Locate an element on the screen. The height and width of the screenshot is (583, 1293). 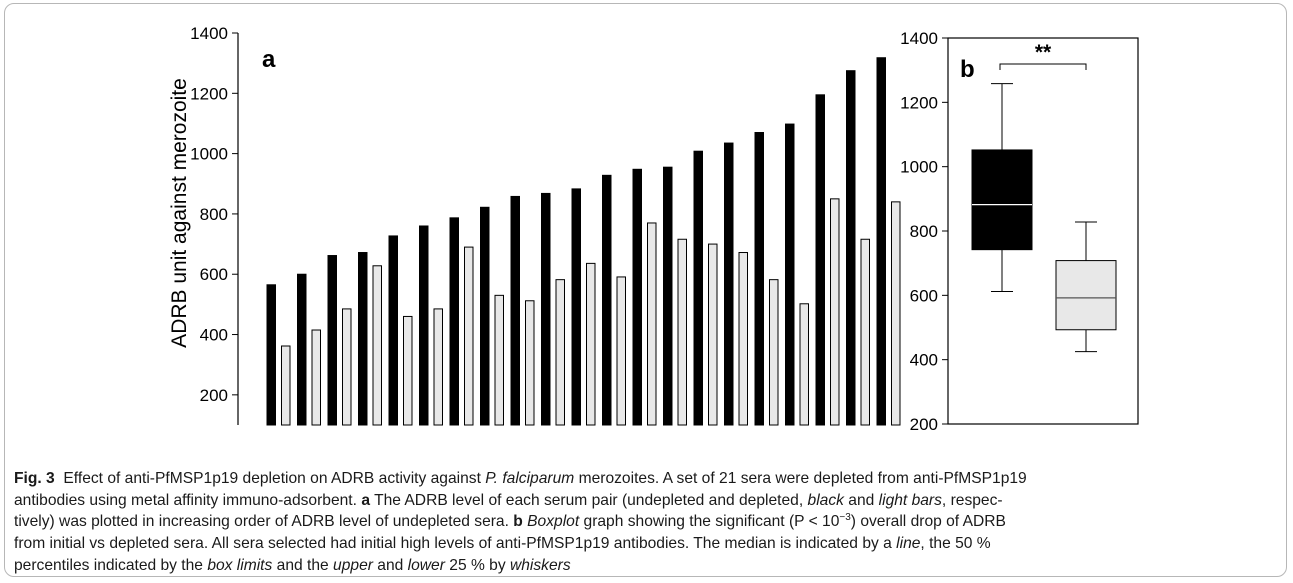
panel-a-y-axis: 200 400 600 800 1000 1200 1400 is located at coordinates (214, 224).